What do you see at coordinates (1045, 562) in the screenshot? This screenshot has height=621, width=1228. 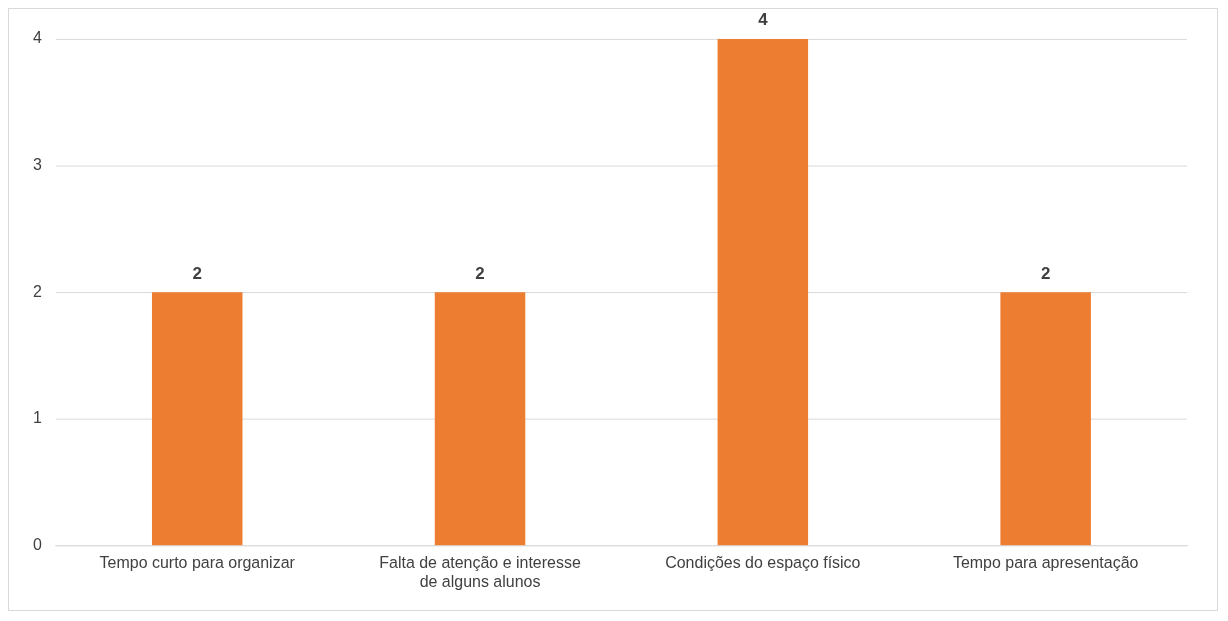 I see `x-tick-label: Tempo para apresentação` at bounding box center [1045, 562].